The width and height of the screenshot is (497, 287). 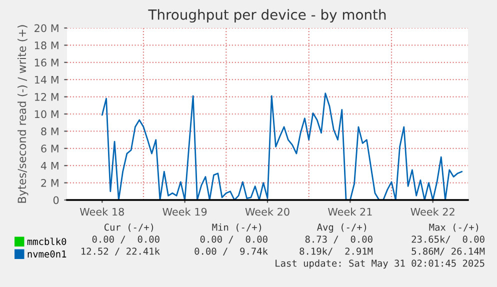 I want to click on y-axis-title: Bytes/second read (-) / write (+), so click(x=23, y=114).